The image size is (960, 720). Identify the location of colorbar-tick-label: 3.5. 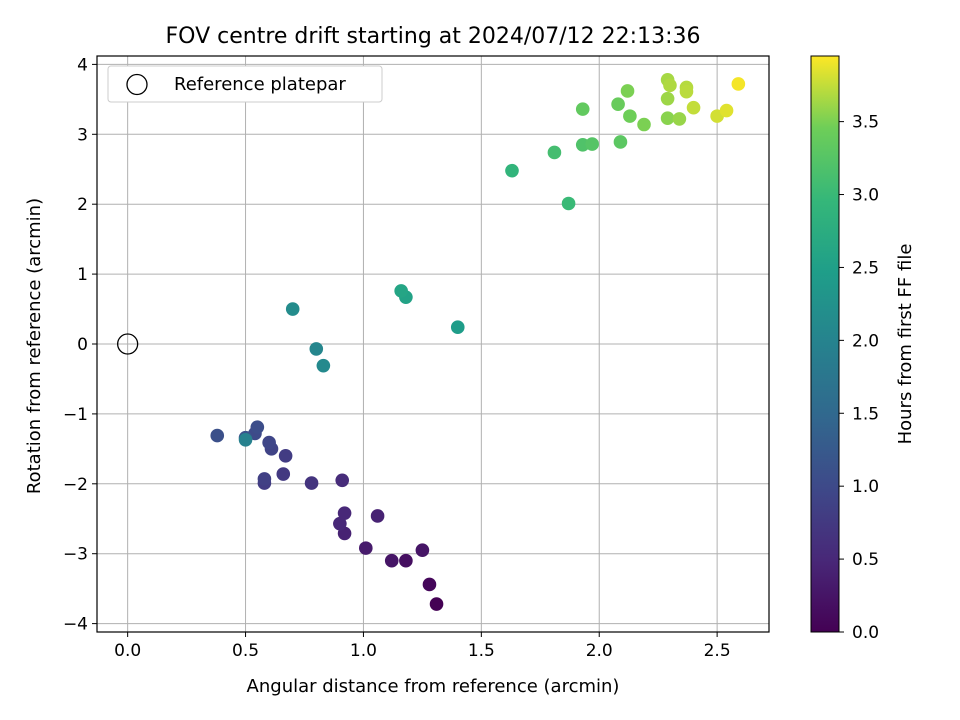
(865, 123).